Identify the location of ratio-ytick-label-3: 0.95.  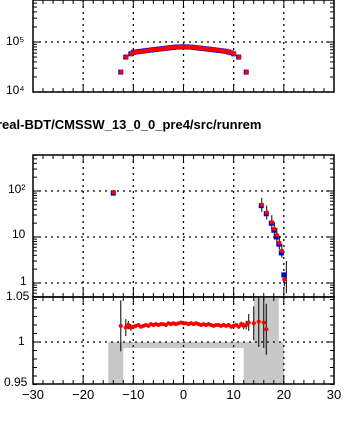
(16, 382).